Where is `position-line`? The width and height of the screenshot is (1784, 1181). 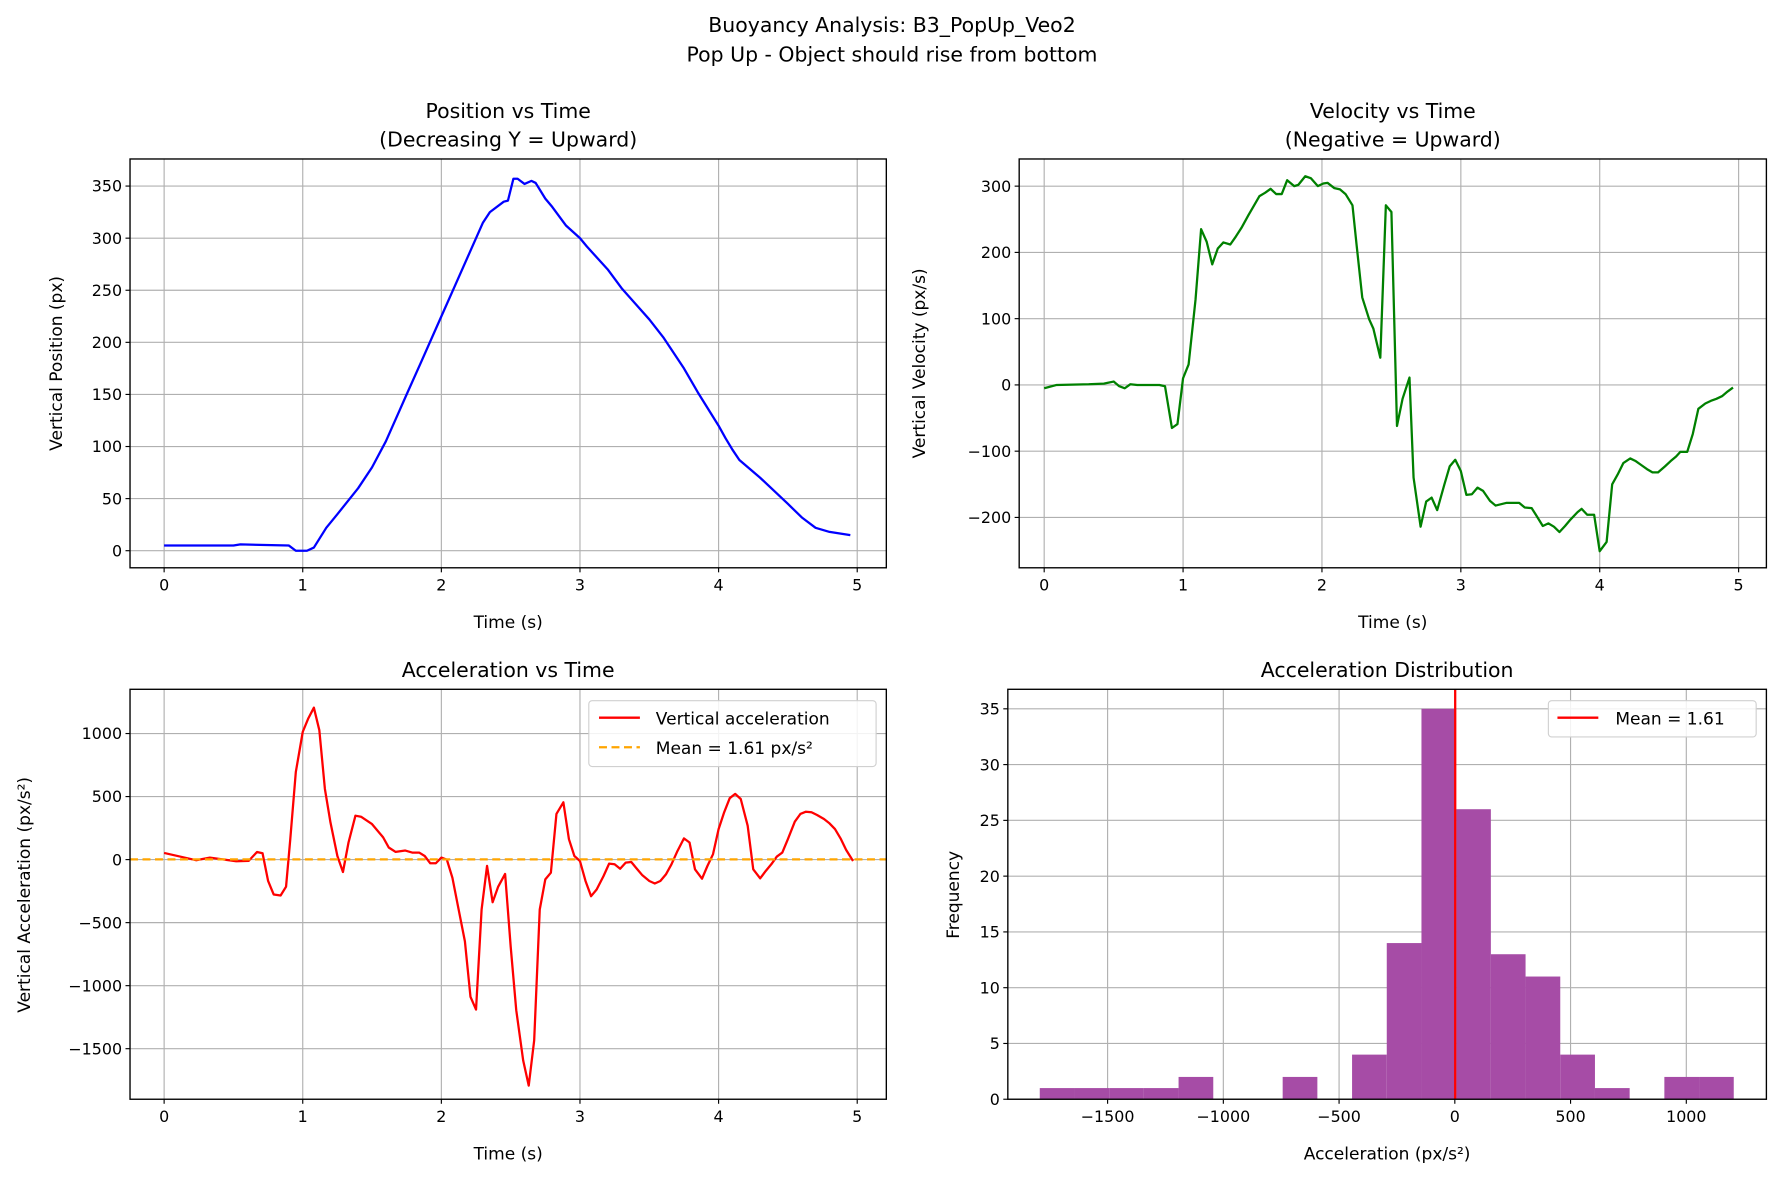 position-line is located at coordinates (507, 364).